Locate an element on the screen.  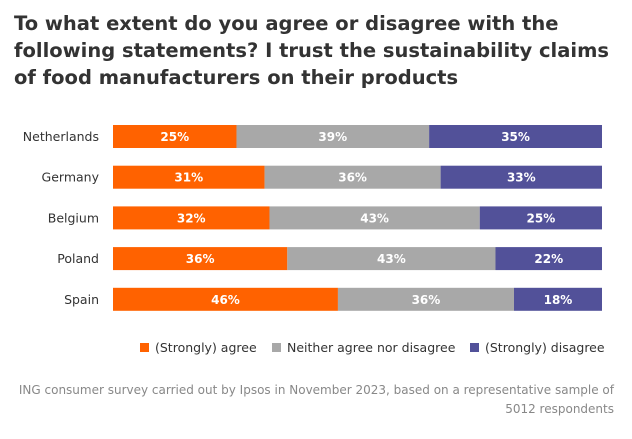
bar-poland-disagree is located at coordinates (548, 259).